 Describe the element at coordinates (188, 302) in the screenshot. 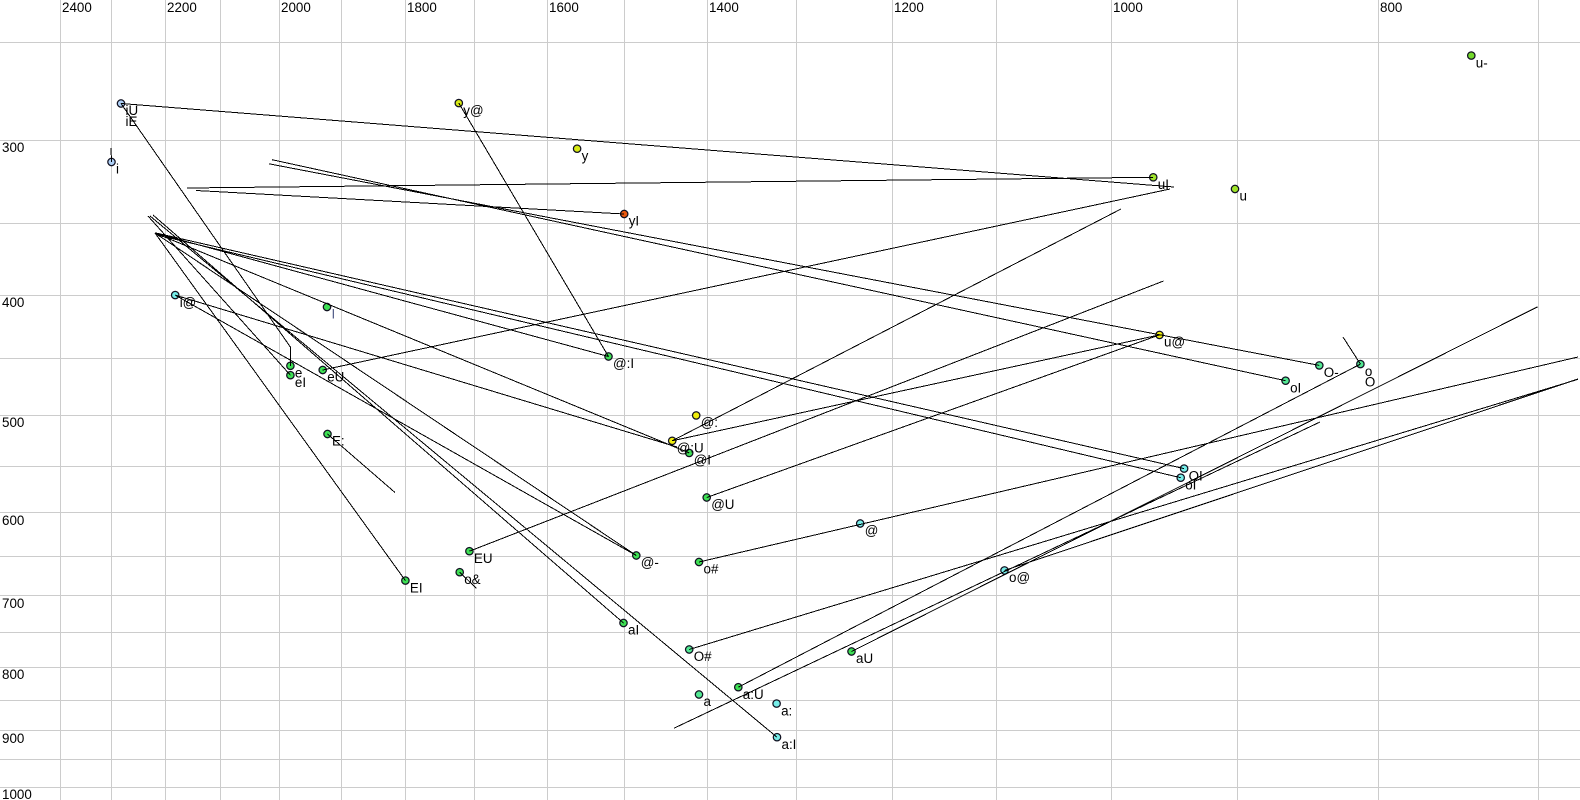

I see `svg-text: i@` at that location.